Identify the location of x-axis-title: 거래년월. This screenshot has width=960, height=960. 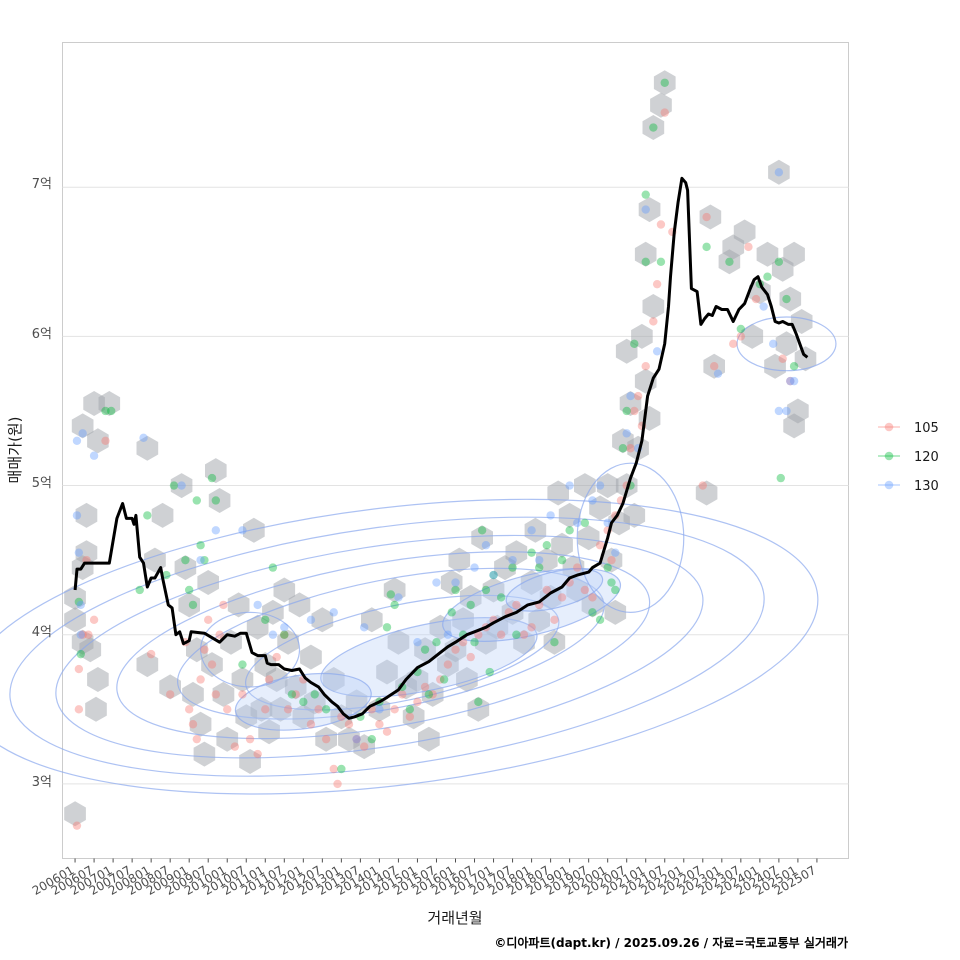
(454, 918).